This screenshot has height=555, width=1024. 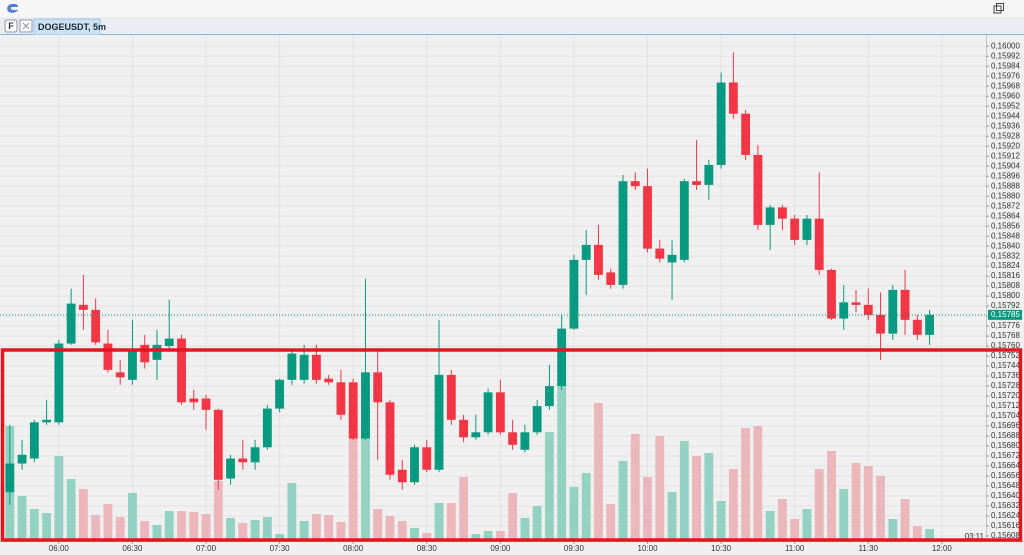 I want to click on x-tick-label: 09:00, so click(x=500, y=548).